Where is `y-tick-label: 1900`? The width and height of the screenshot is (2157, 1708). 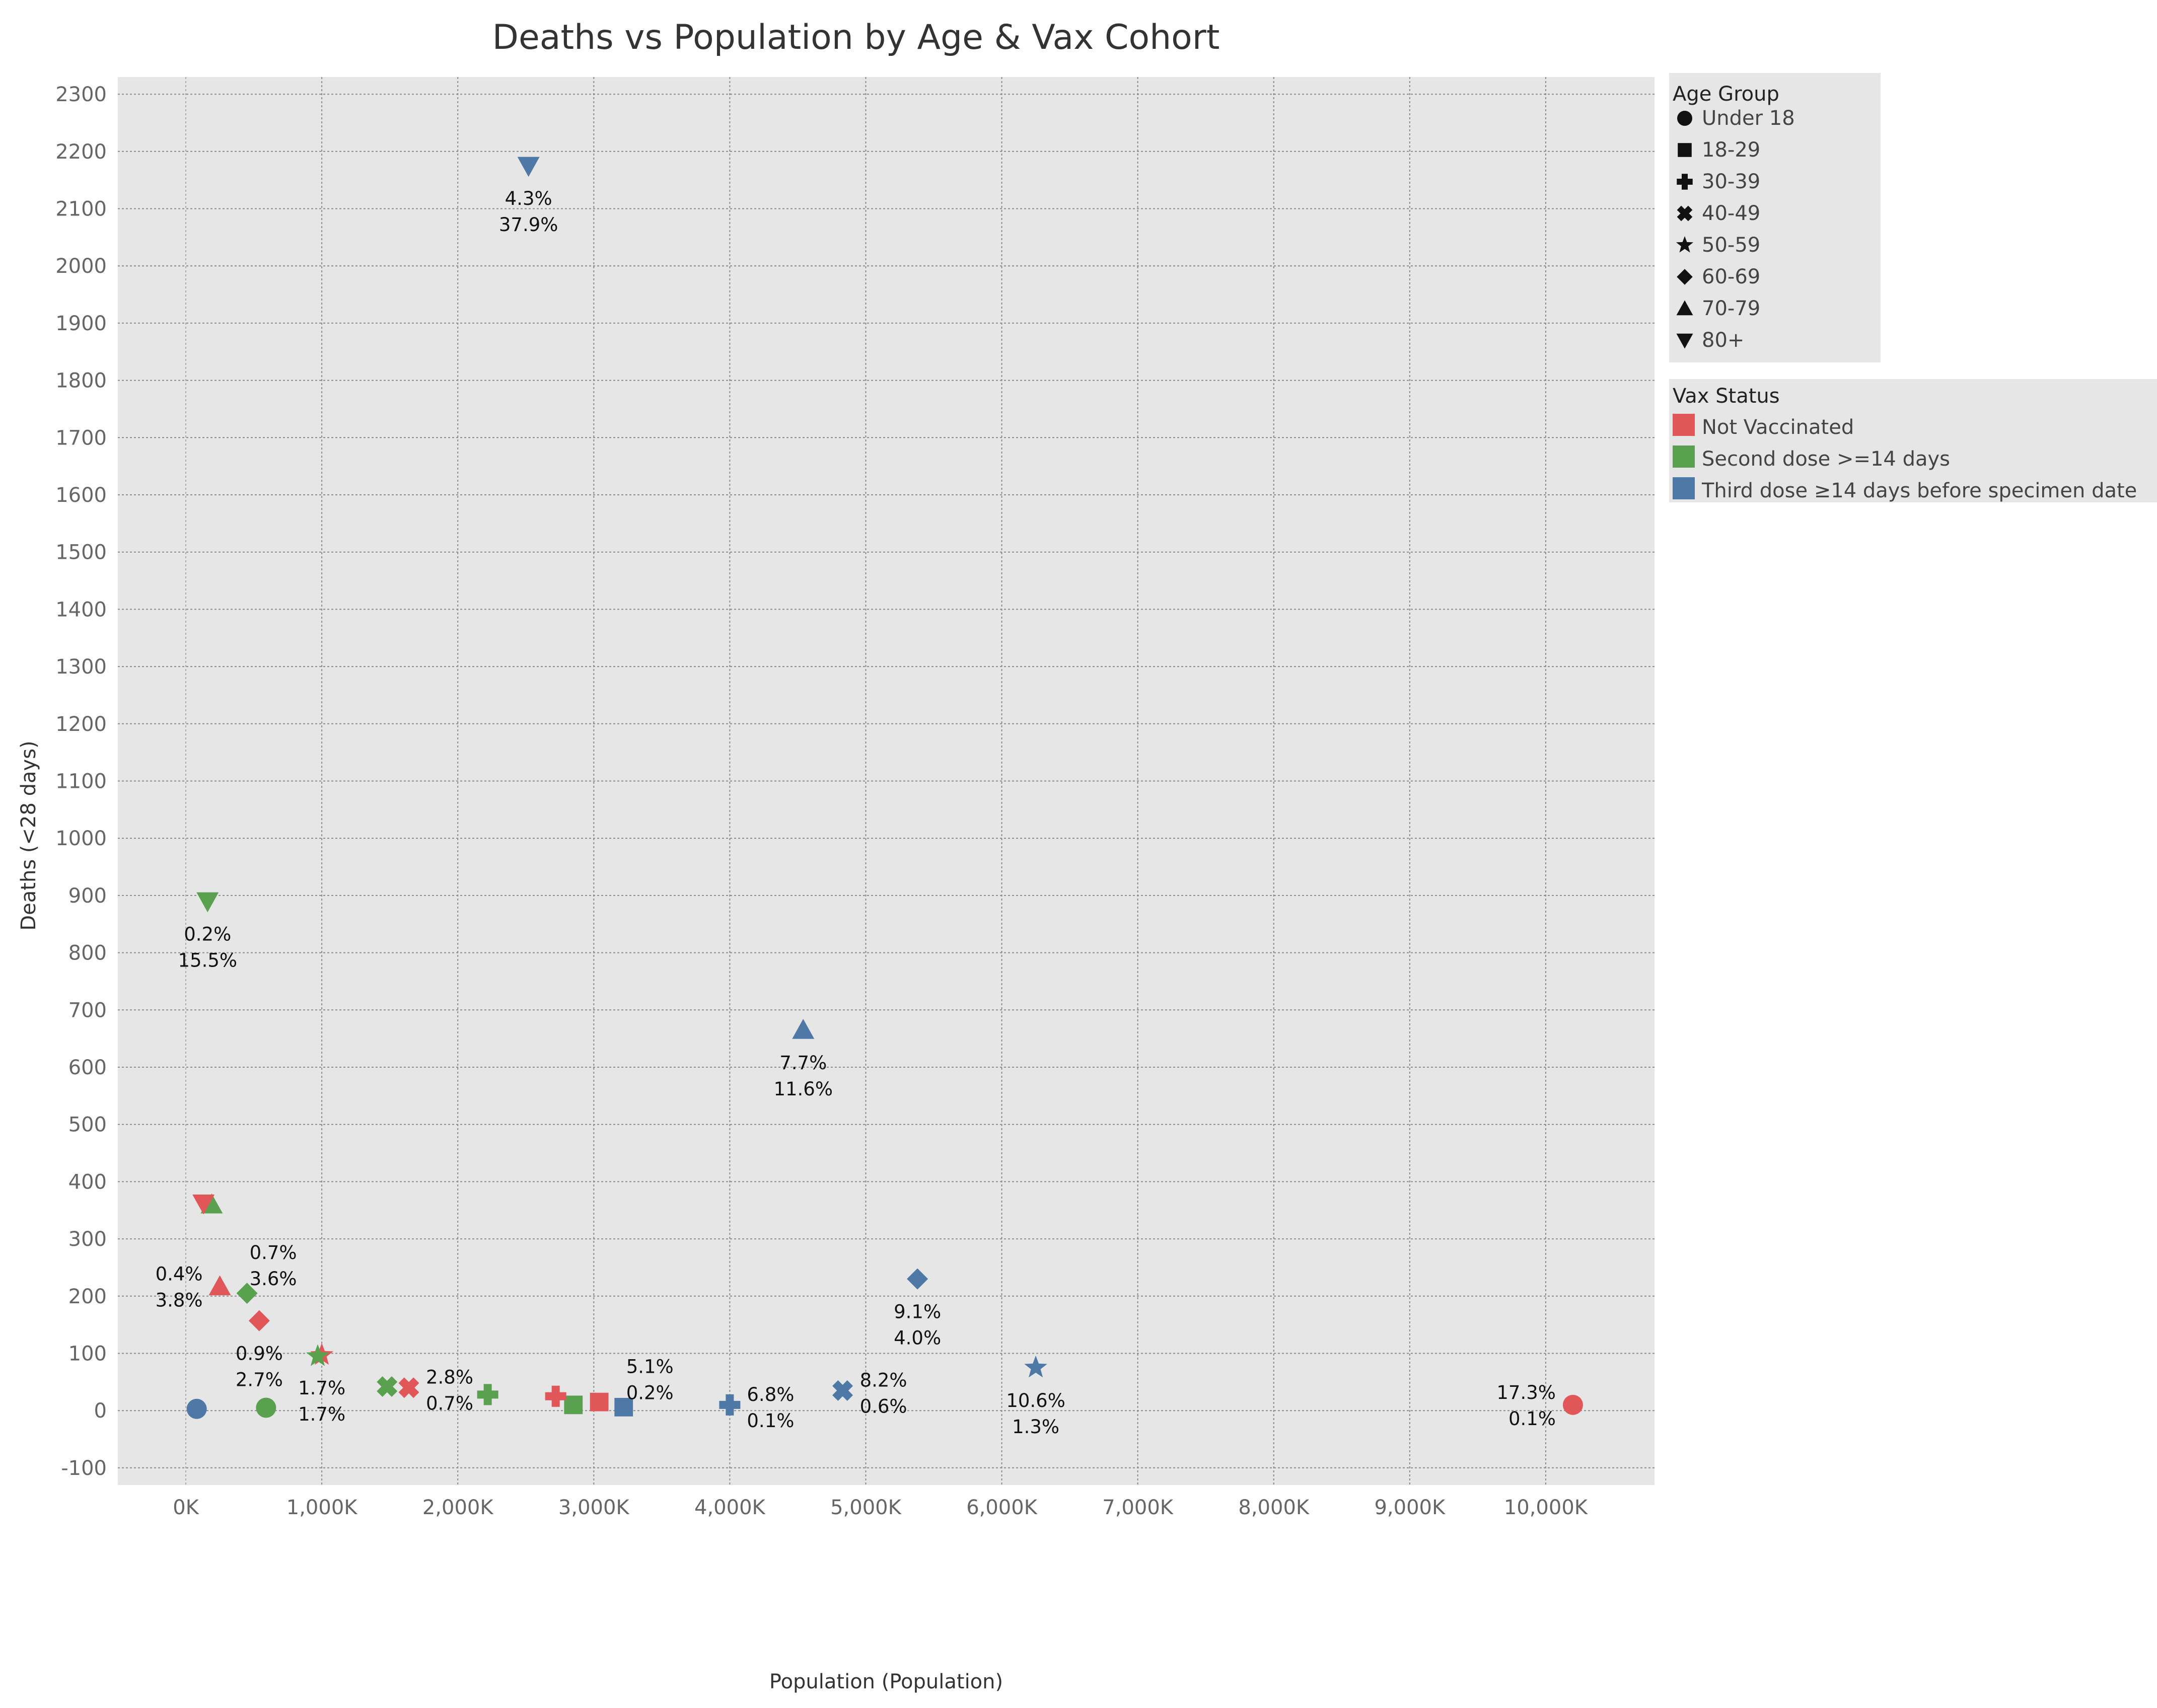
y-tick-label: 1900 is located at coordinates (81, 323).